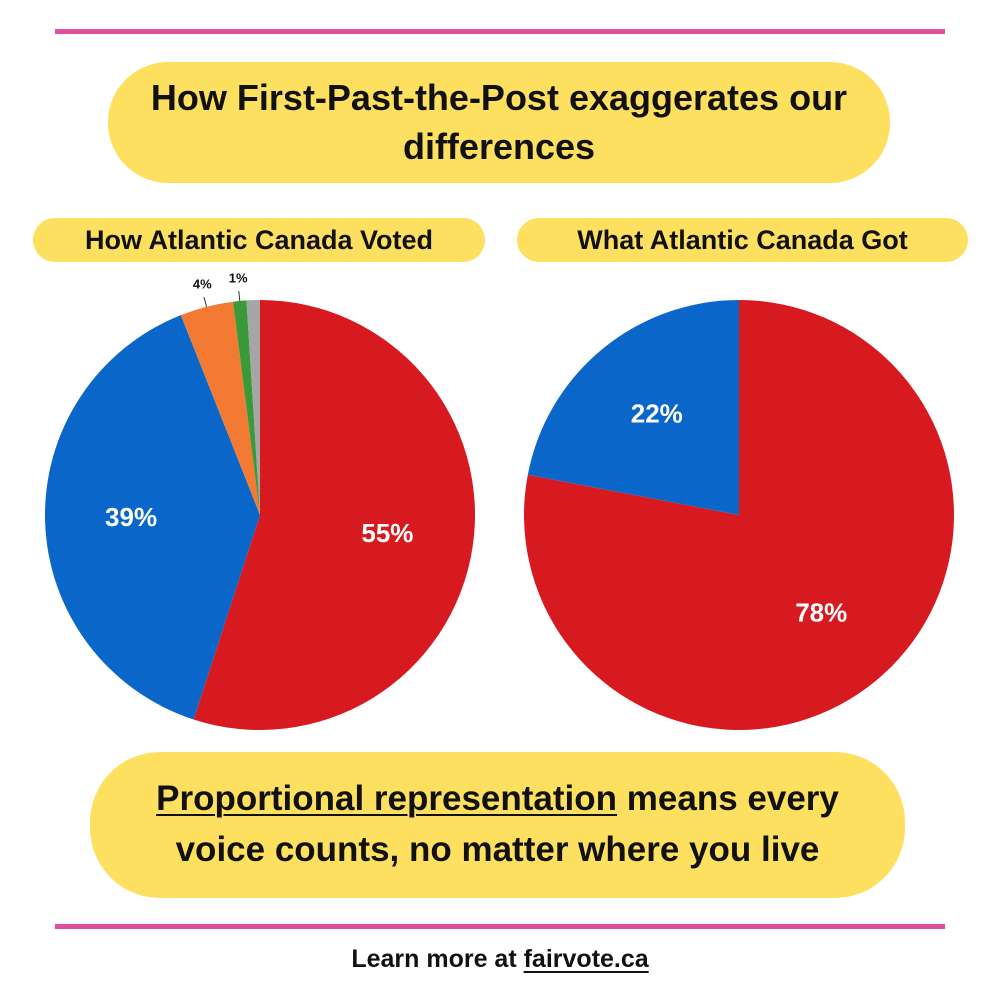 Image resolution: width=1000 pixels, height=1000 pixels. I want to click on chart-title-pill: How Atlantic Canada Voted, so click(259, 240).